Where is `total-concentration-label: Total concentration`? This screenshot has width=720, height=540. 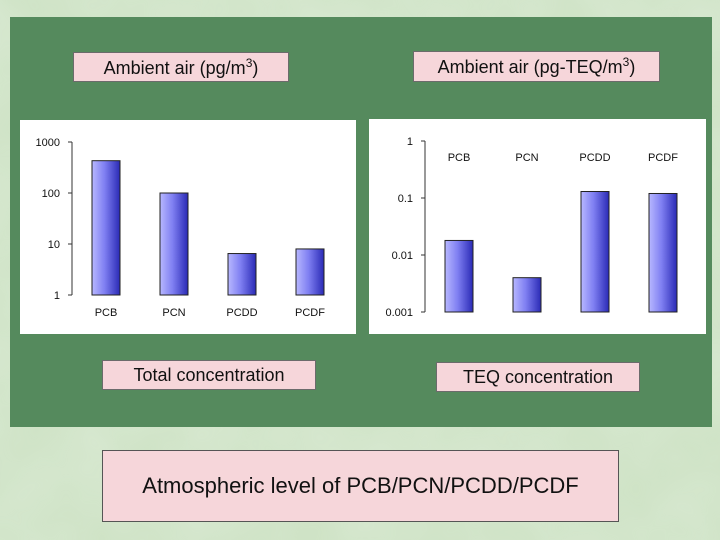 total-concentration-label: Total concentration is located at coordinates (209, 375).